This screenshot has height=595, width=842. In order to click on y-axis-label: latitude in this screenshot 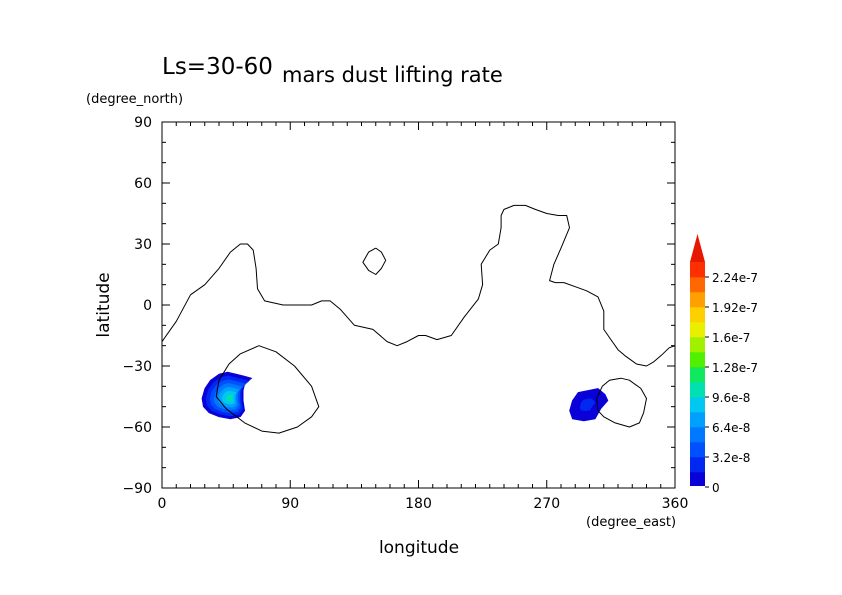, I will do `click(104, 304)`.